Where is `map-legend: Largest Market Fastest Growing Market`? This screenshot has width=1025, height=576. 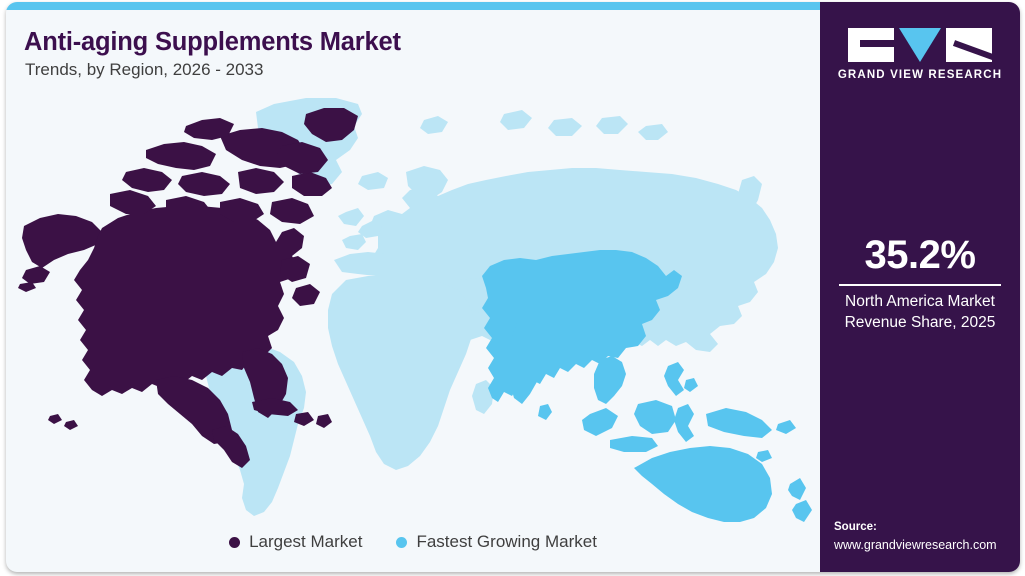 map-legend: Largest Market Fastest Growing Market is located at coordinates (413, 542).